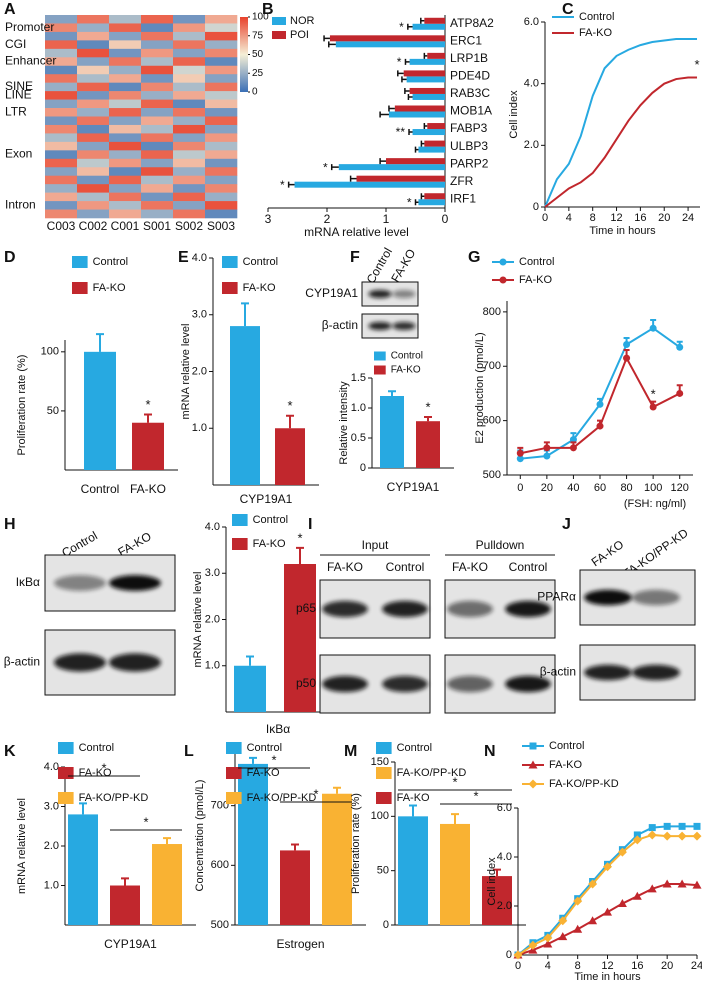 Image resolution: width=702 pixels, height=982 pixels. I want to click on blot-band, so click(608, 597).